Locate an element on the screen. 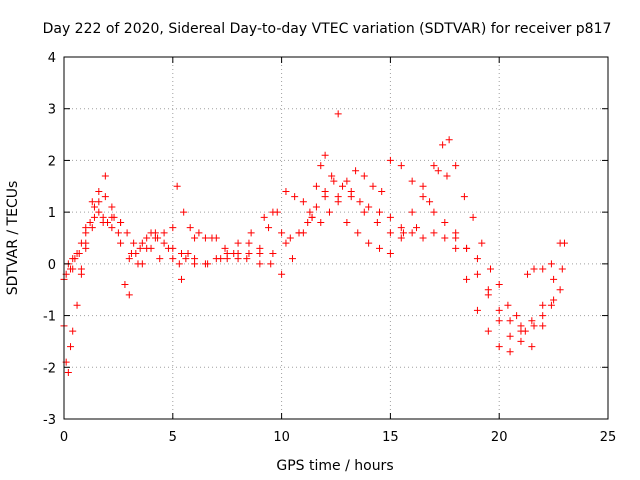 This screenshot has height=480, width=640. y-tick-label: 2 is located at coordinates (52, 161).